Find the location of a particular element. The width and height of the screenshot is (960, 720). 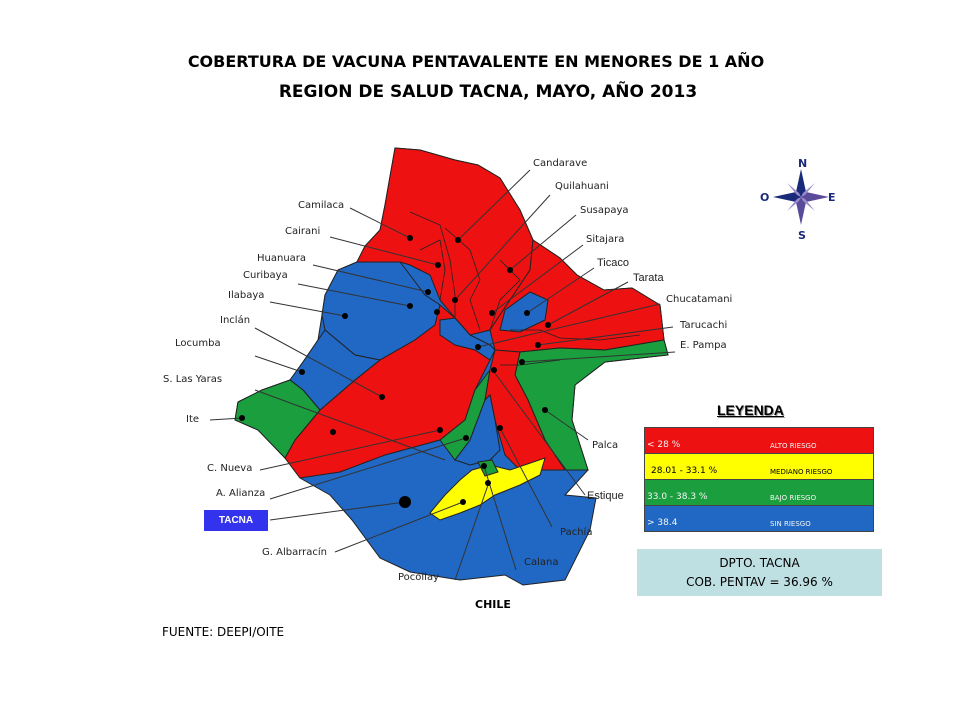

compass-e: E is located at coordinates (832, 197).